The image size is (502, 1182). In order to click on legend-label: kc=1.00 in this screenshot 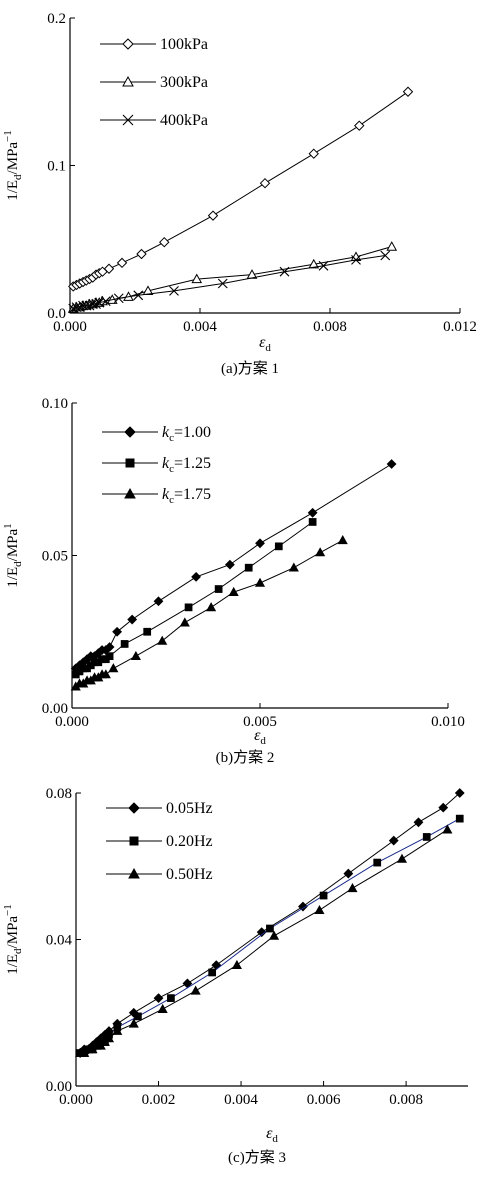, I will do `click(186, 434)`.